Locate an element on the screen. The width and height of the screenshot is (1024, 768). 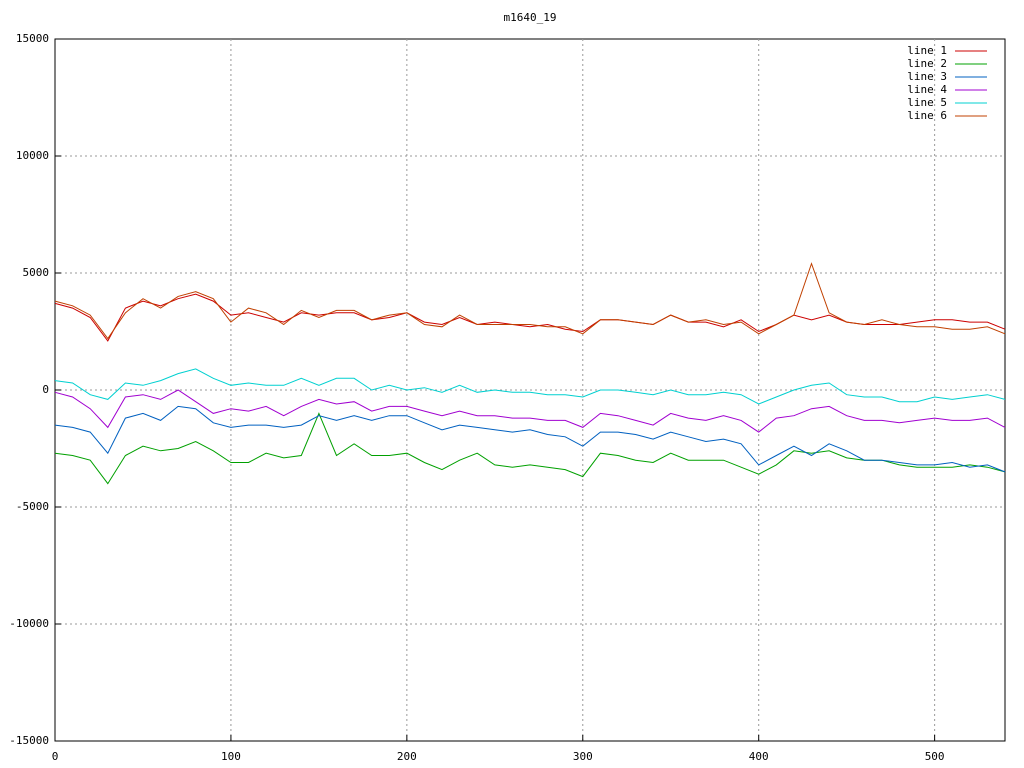
y-tick-label: 10000 is located at coordinates (32, 155).